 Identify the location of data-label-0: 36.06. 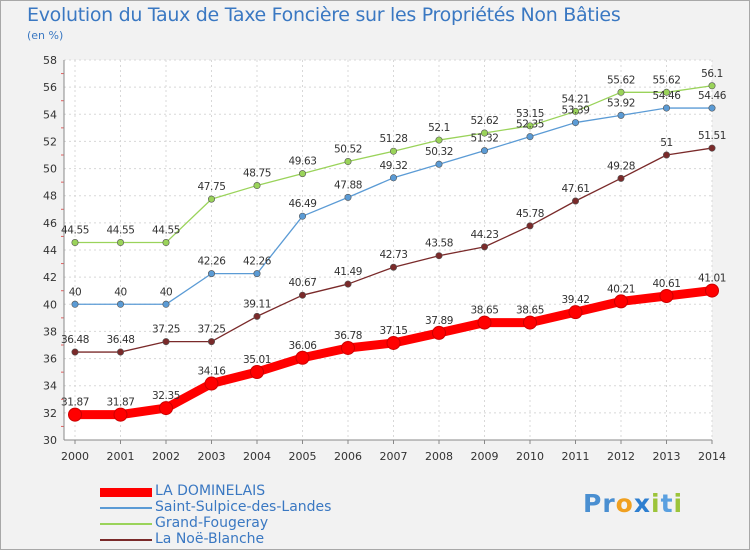
(302, 346).